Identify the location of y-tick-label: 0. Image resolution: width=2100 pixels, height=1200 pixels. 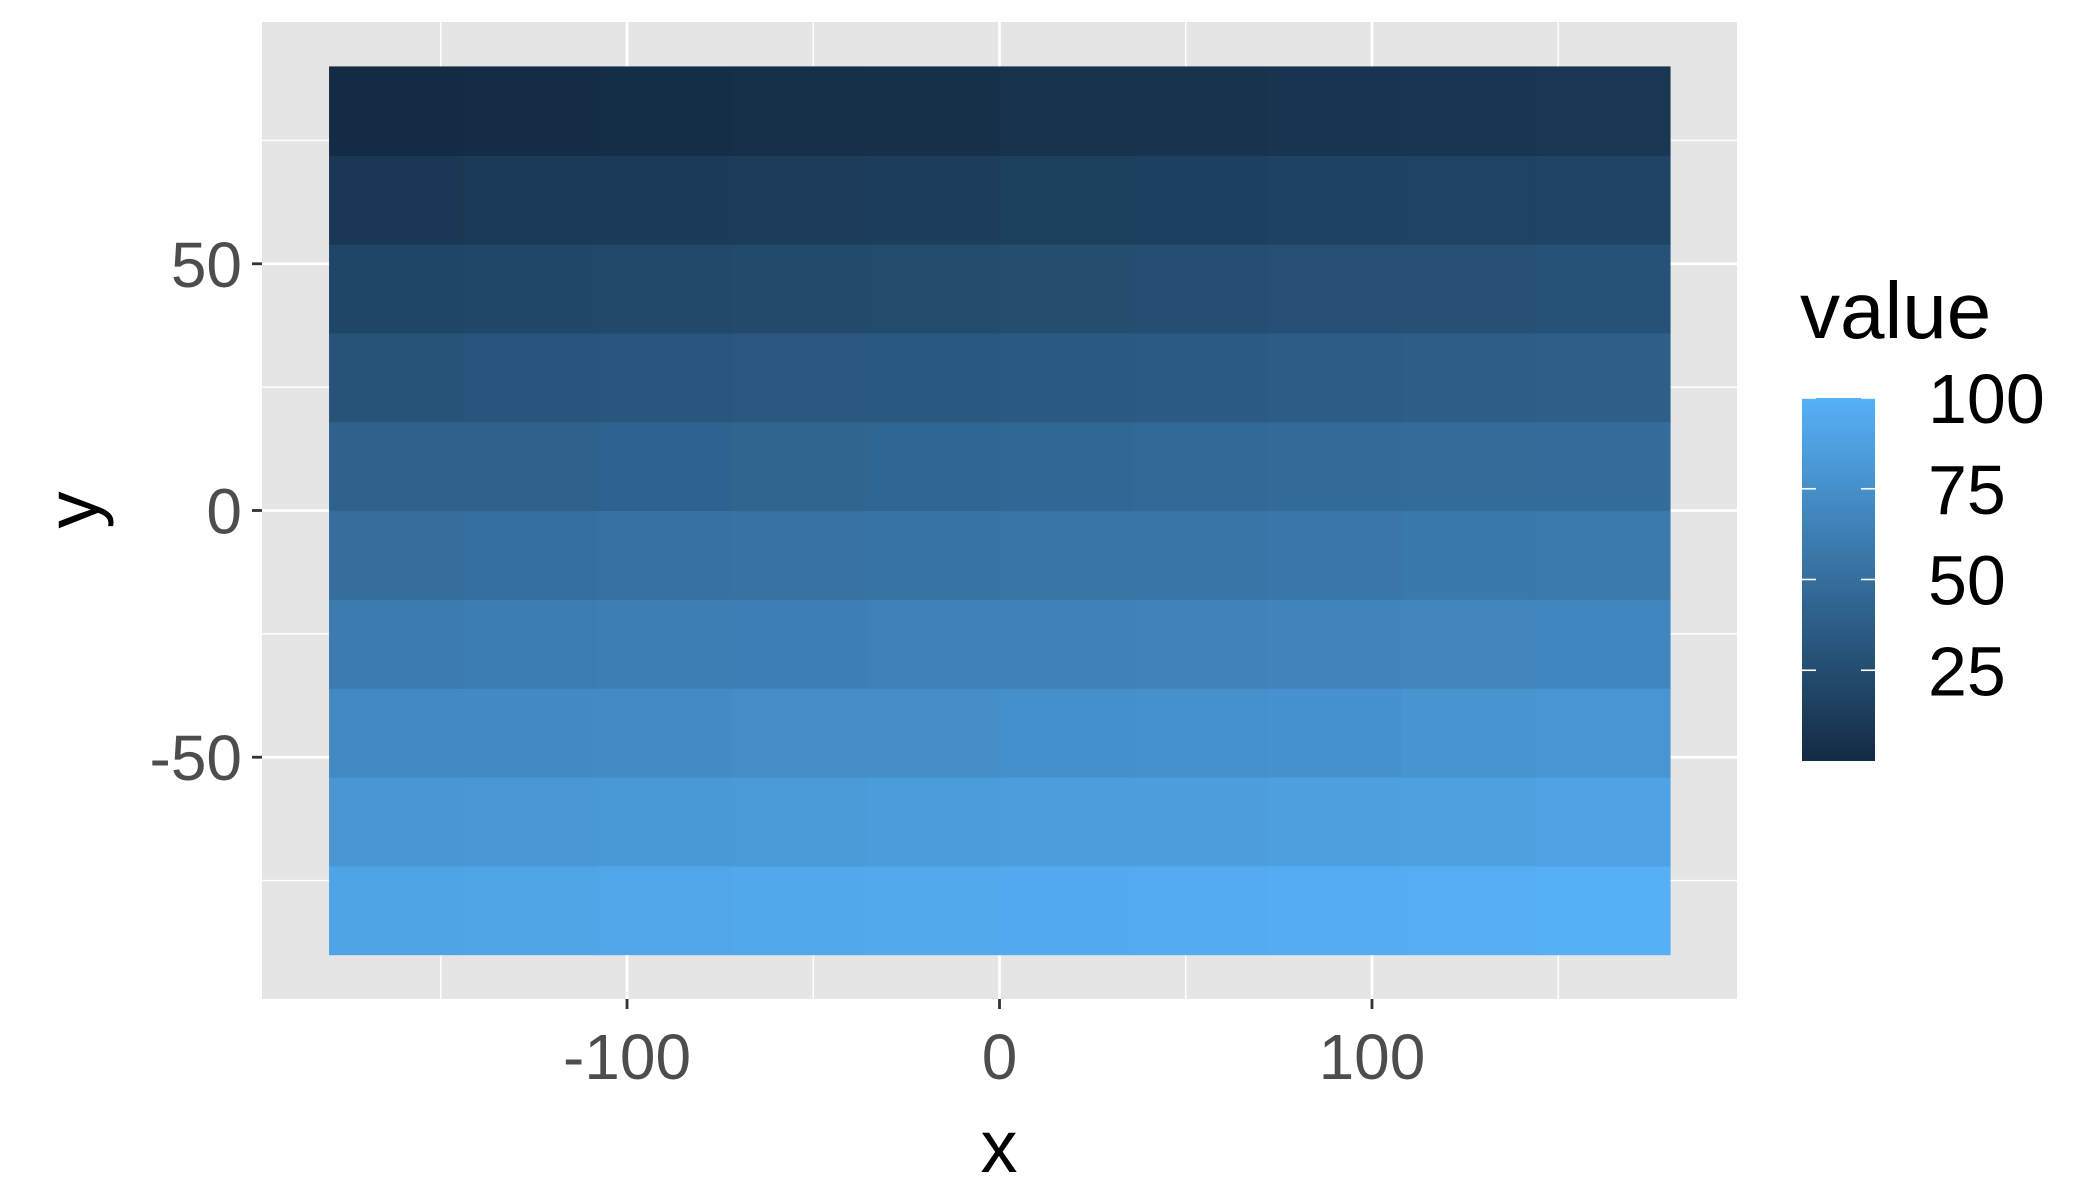
(224, 512).